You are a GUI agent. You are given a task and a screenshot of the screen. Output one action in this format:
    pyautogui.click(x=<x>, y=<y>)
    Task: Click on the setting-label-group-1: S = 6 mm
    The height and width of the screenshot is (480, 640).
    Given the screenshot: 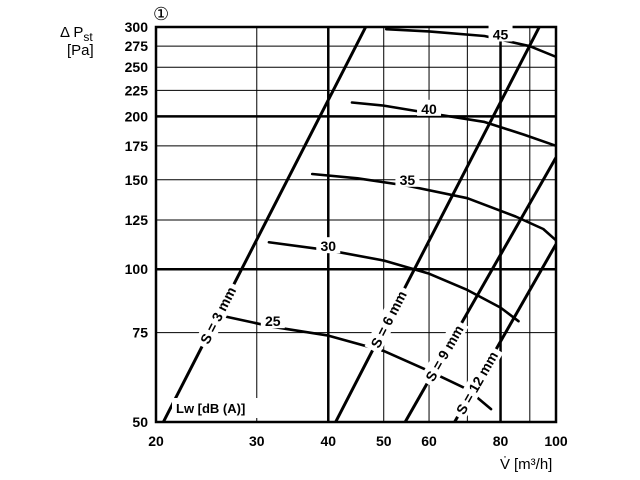 What is the action you would take?
    pyautogui.click(x=388, y=319)
    